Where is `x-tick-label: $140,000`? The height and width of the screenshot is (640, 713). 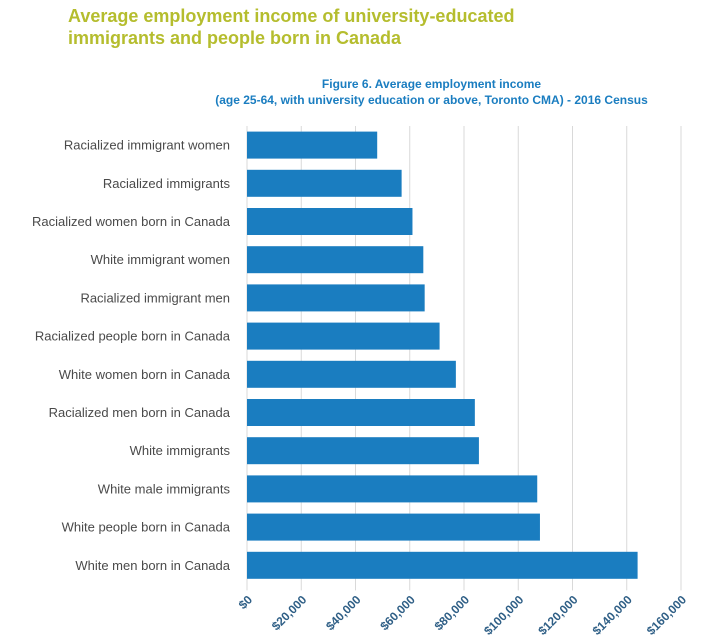 x-tick-label: $140,000 is located at coordinates (613, 615).